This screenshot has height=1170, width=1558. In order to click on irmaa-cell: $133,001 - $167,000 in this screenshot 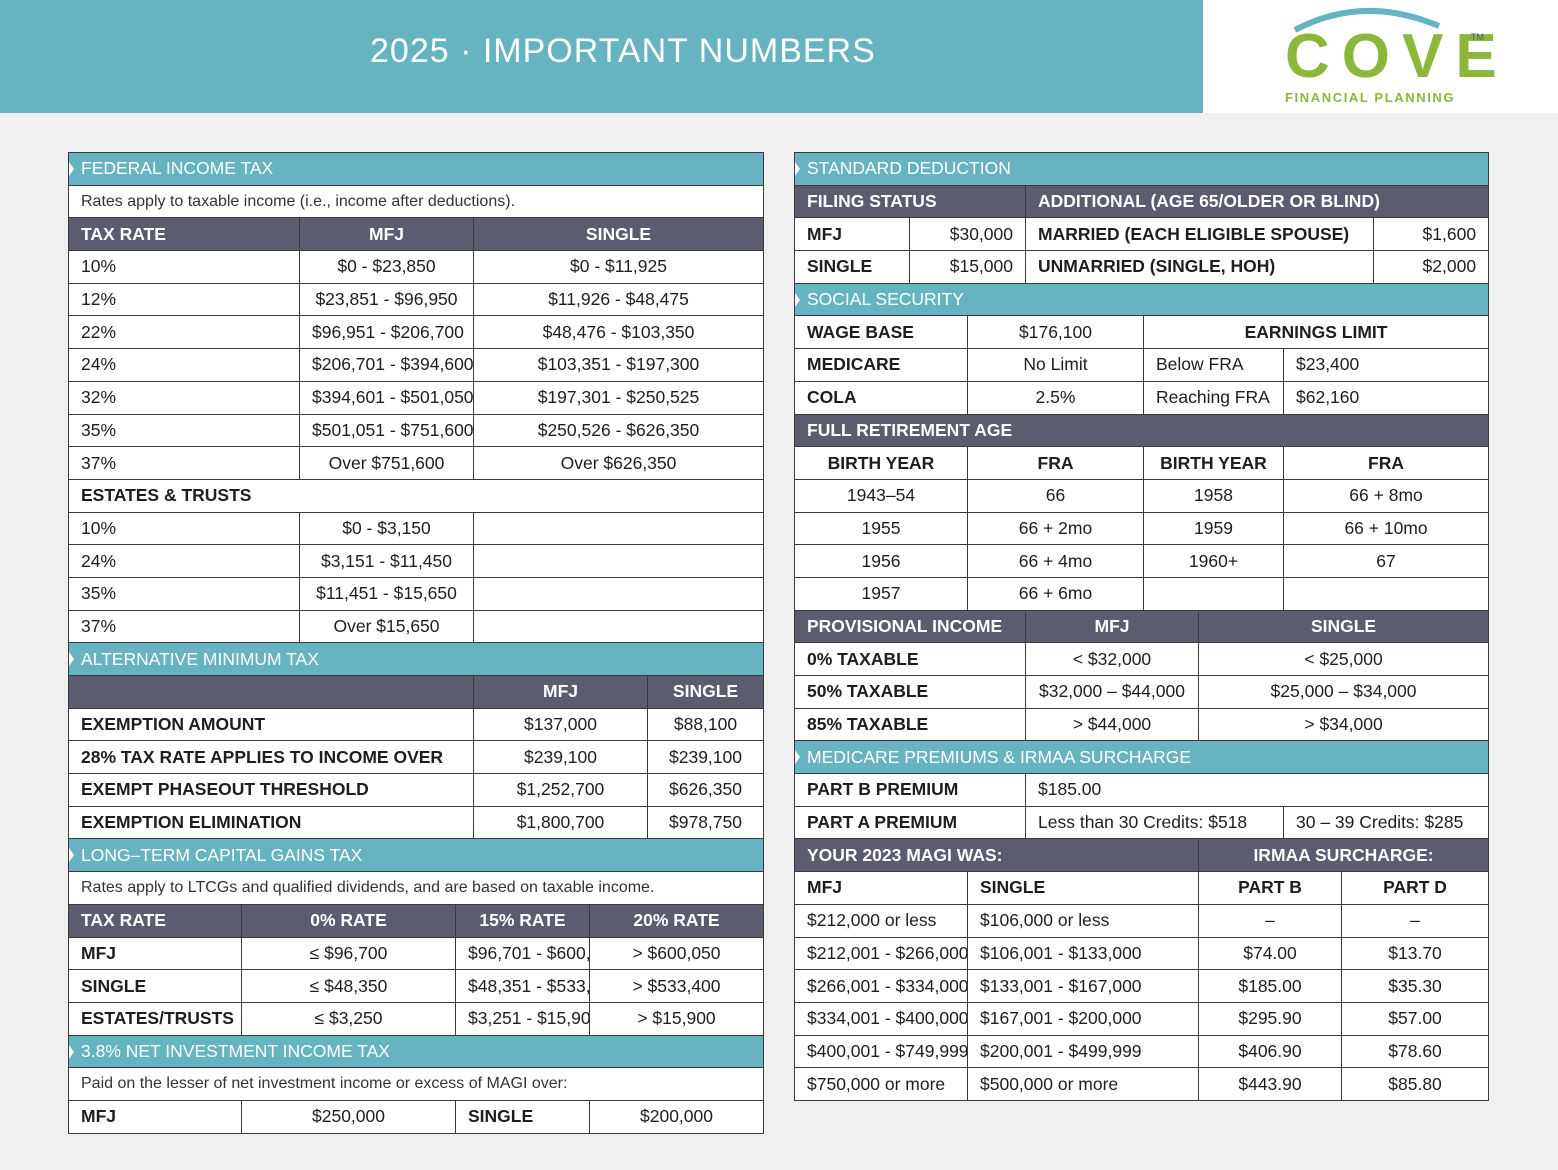, I will do `click(1083, 986)`.